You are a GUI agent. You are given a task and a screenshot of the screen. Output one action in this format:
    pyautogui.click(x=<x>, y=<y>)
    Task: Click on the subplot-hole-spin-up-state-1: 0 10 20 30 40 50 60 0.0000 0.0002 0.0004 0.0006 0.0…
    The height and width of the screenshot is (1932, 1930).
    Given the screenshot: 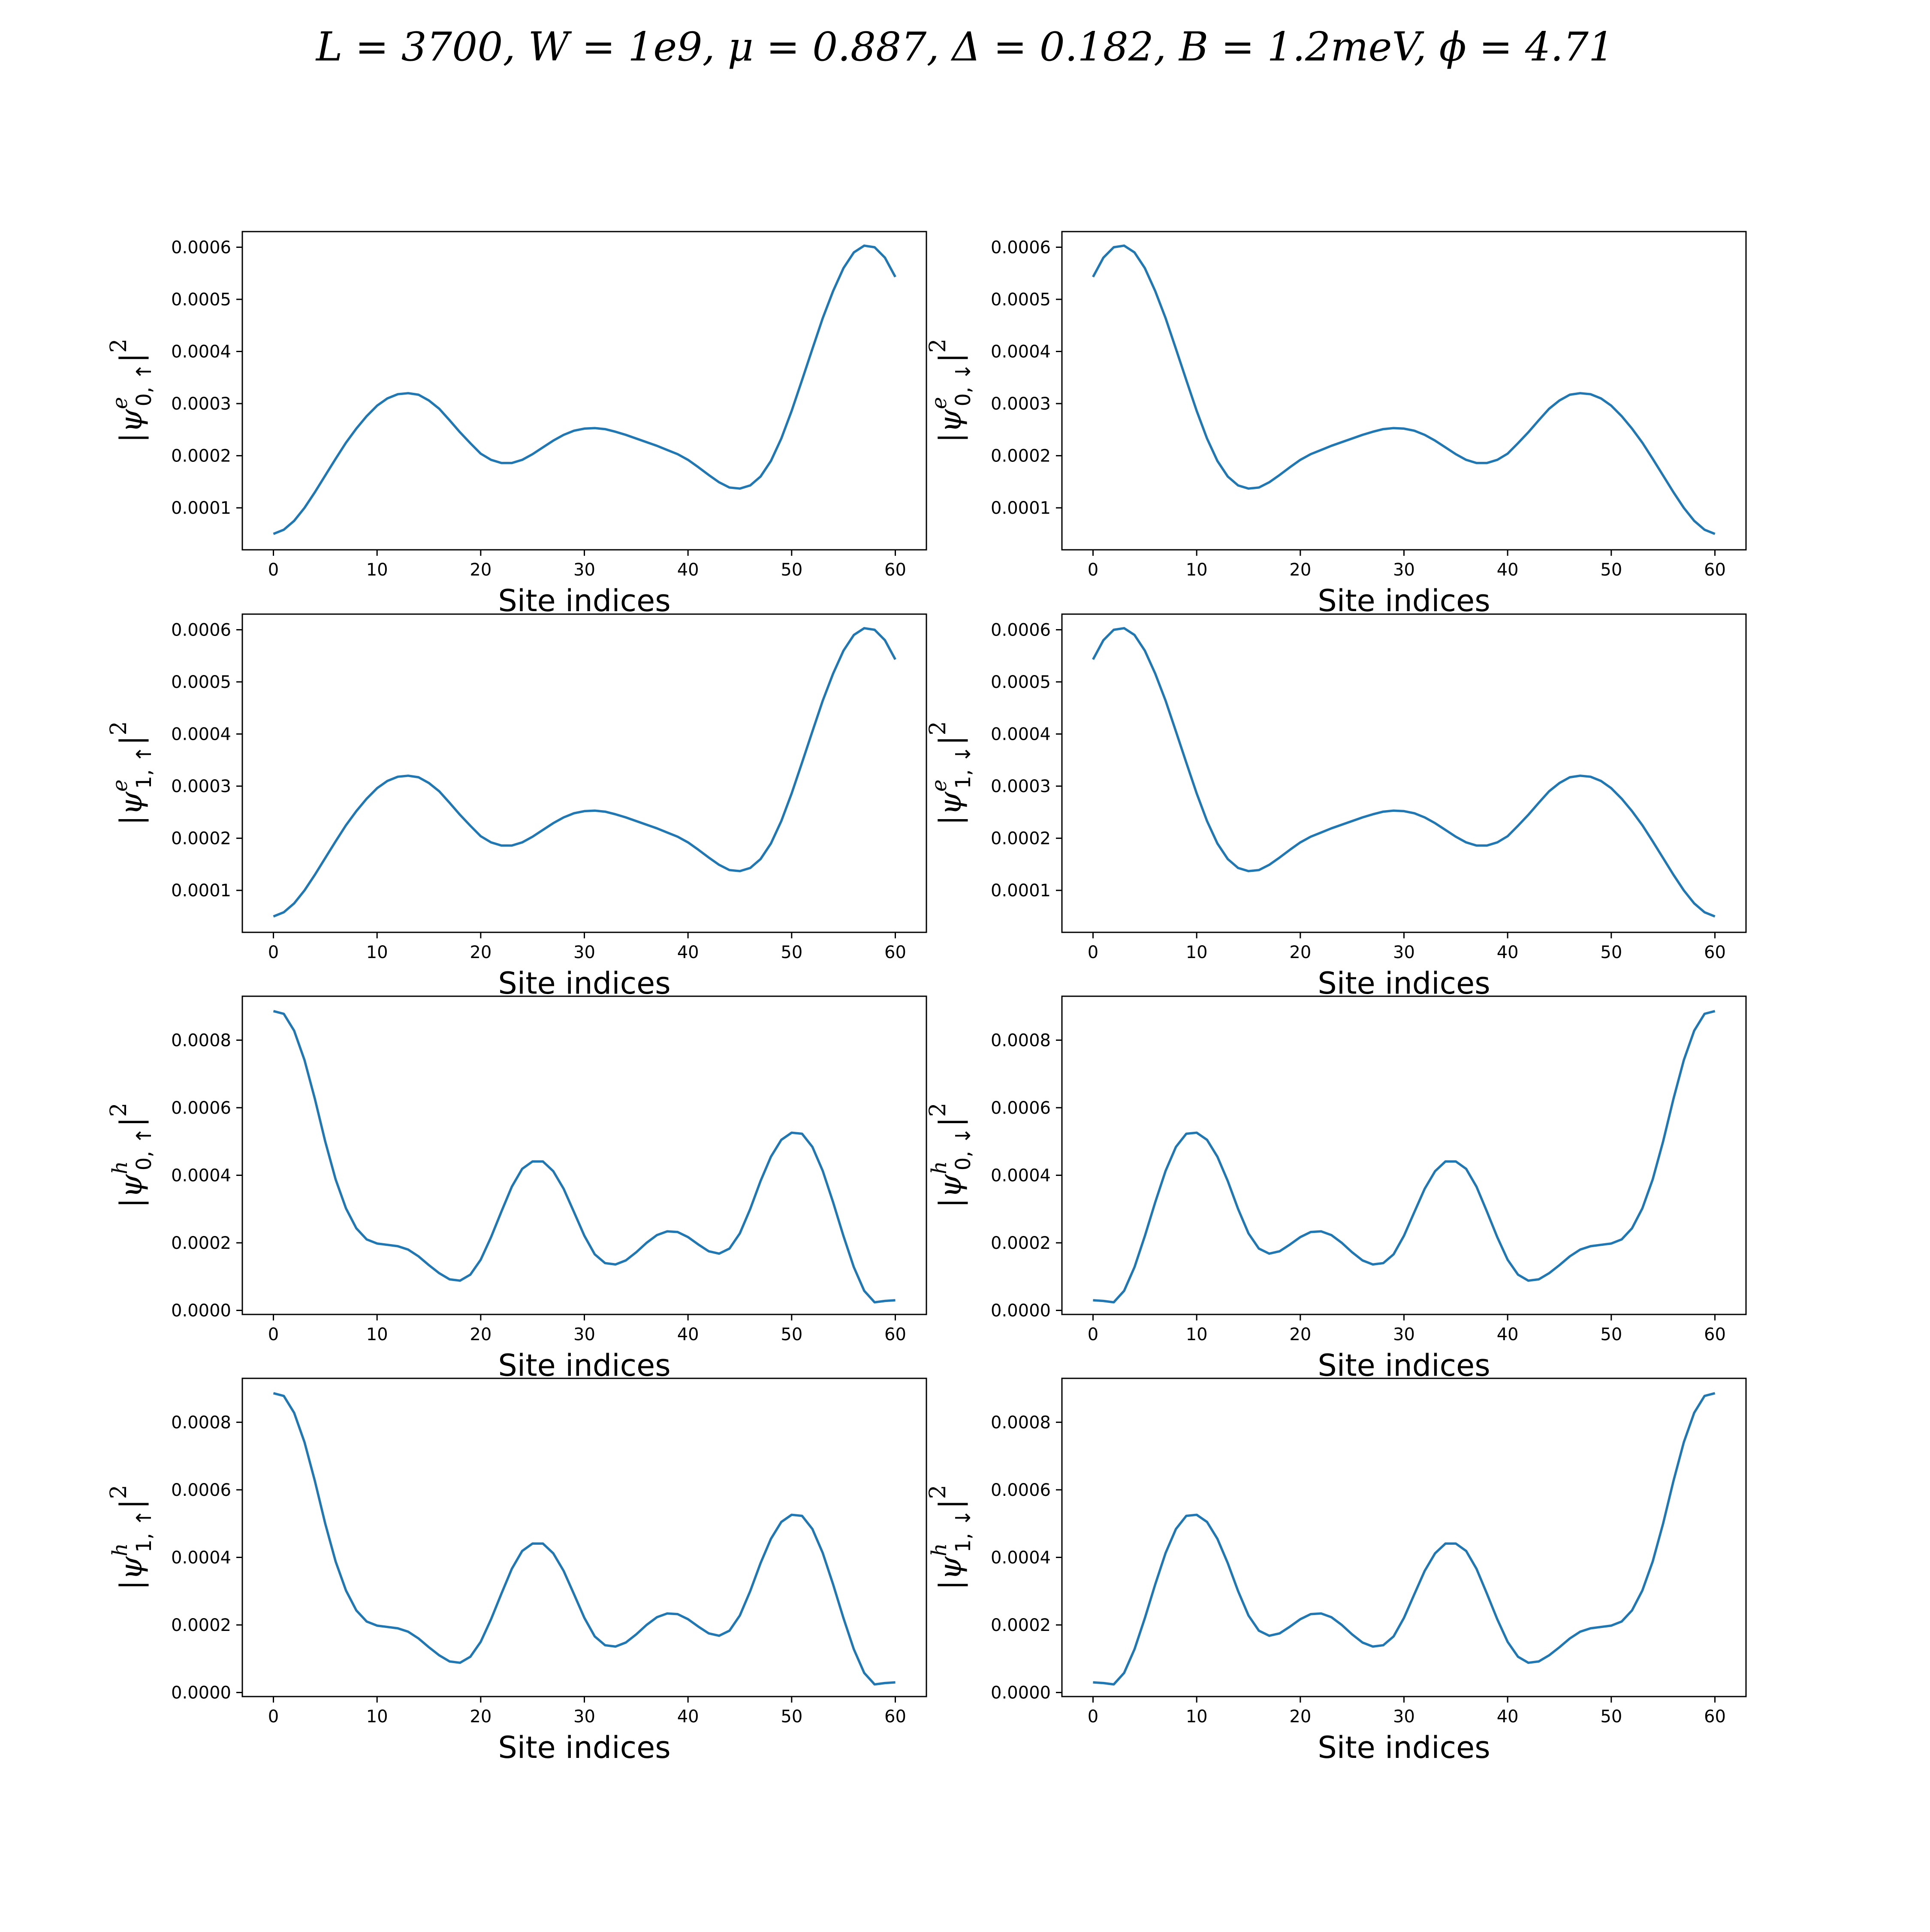 What is the action you would take?
    pyautogui.click(x=516, y=1571)
    